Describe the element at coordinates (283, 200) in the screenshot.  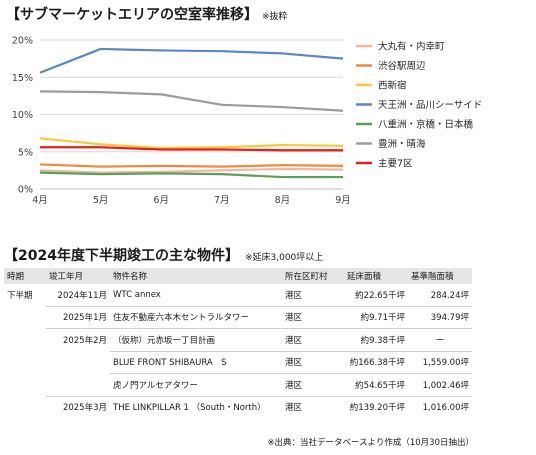
I see `x-tick-label: 8月` at that location.